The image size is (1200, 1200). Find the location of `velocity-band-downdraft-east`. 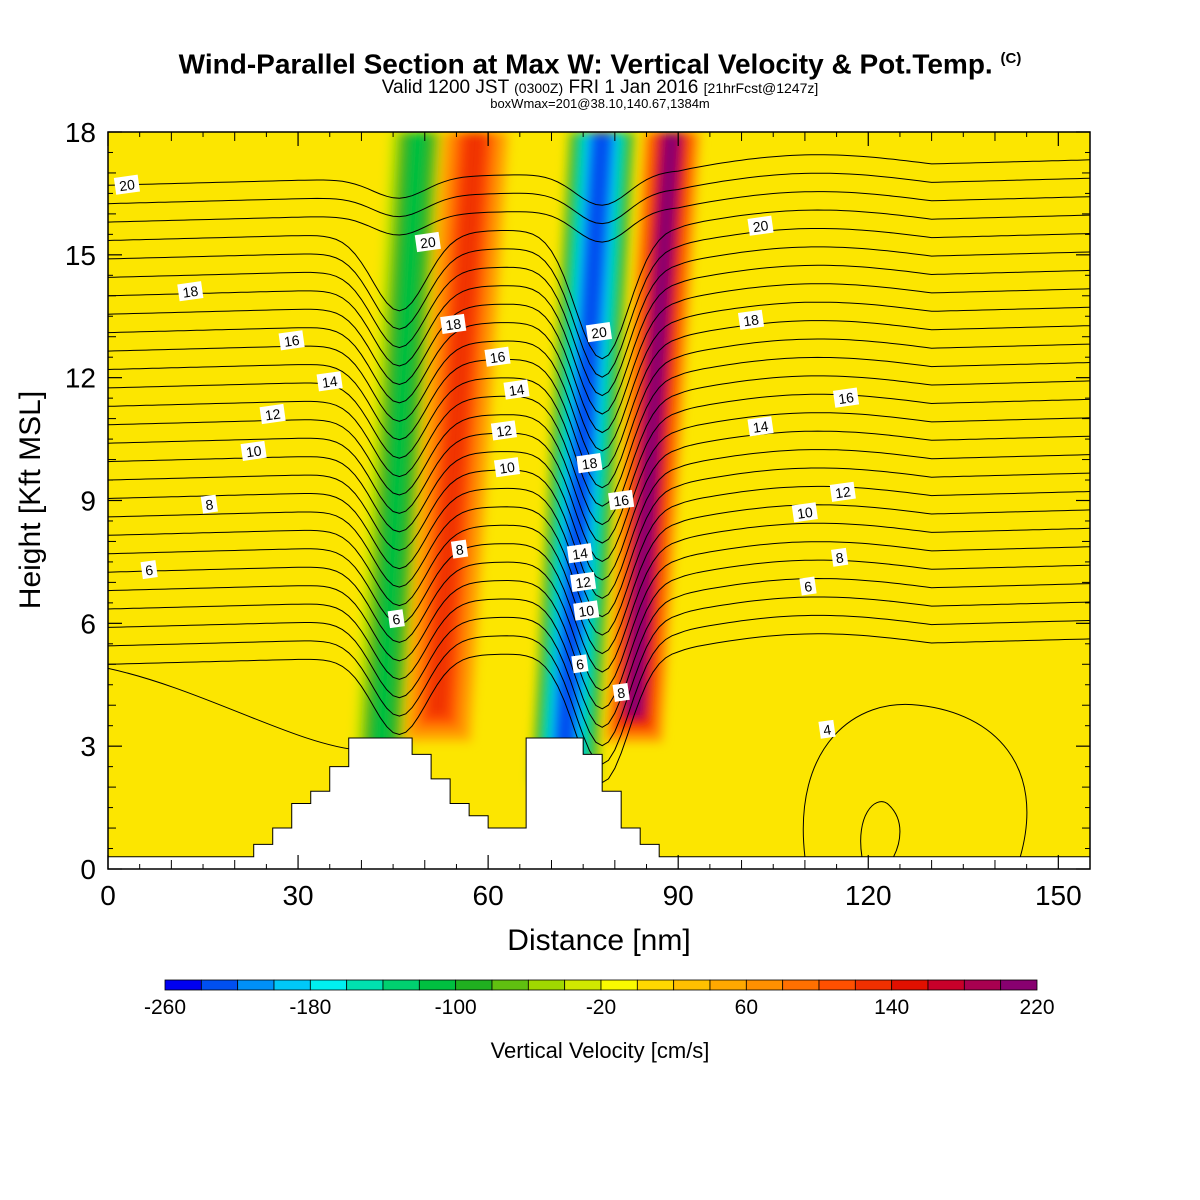

velocity-band-downdraft-east is located at coordinates (583, 443).